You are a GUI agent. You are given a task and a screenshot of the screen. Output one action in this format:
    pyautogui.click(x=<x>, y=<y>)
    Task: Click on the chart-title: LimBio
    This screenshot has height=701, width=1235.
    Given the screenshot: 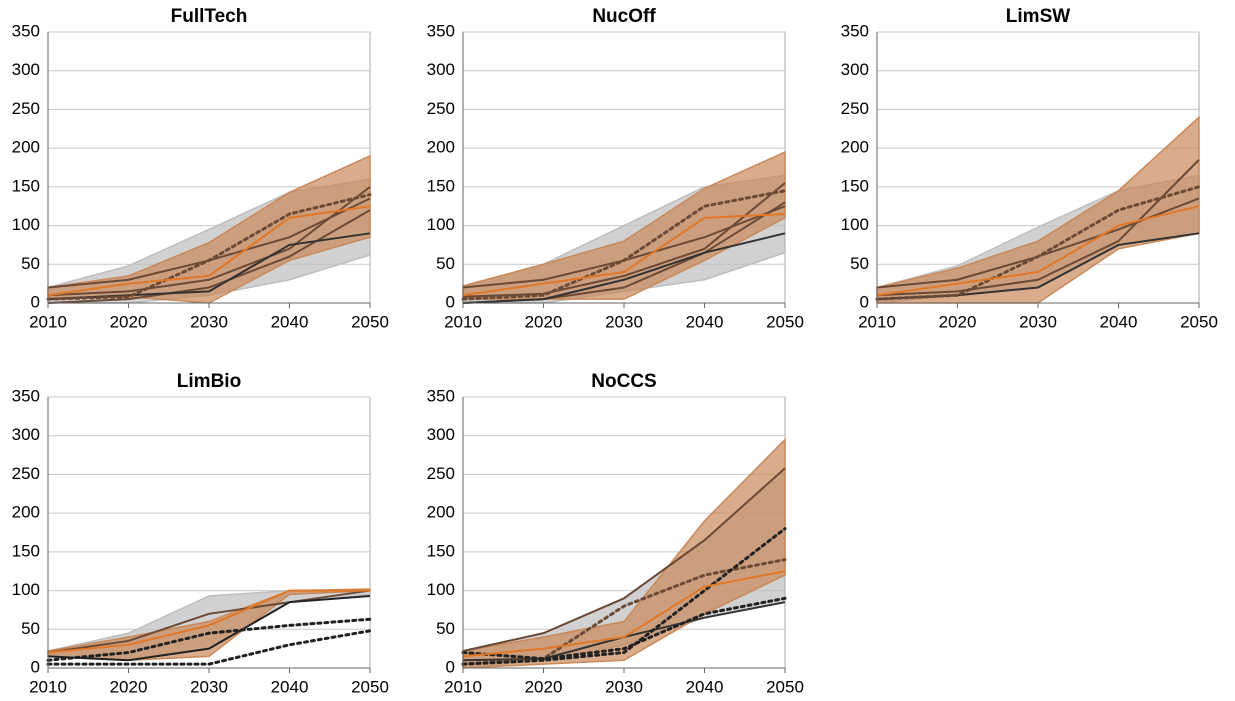 What is the action you would take?
    pyautogui.click(x=209, y=381)
    